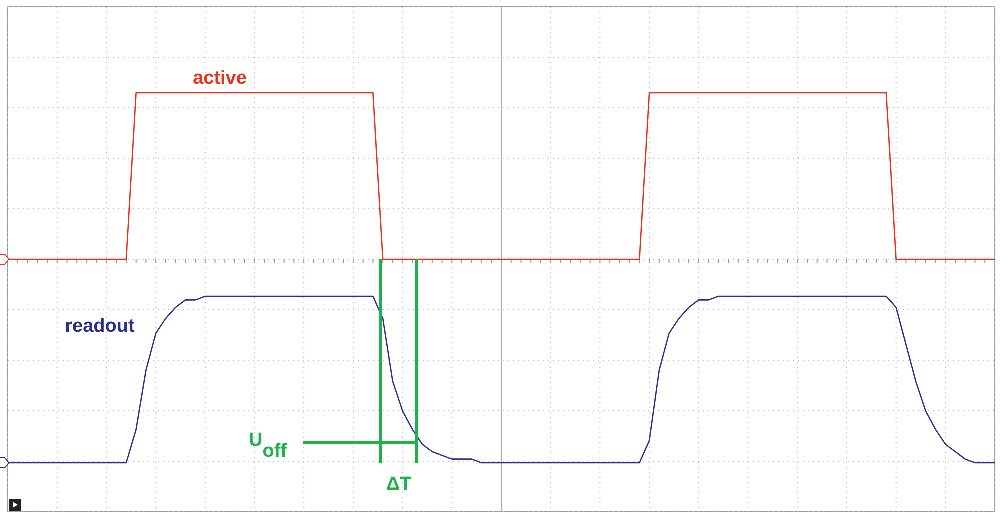 This screenshot has height=520, width=1000. What do you see at coordinates (220, 78) in the screenshot?
I see `text: active` at bounding box center [220, 78].